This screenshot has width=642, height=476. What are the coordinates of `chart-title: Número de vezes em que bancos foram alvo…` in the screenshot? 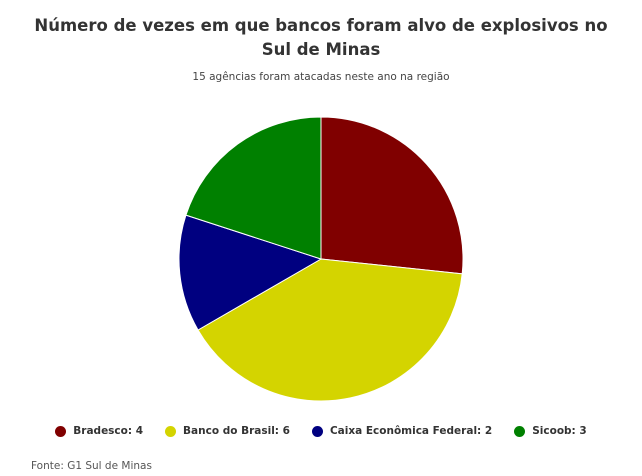 It's located at (321, 37).